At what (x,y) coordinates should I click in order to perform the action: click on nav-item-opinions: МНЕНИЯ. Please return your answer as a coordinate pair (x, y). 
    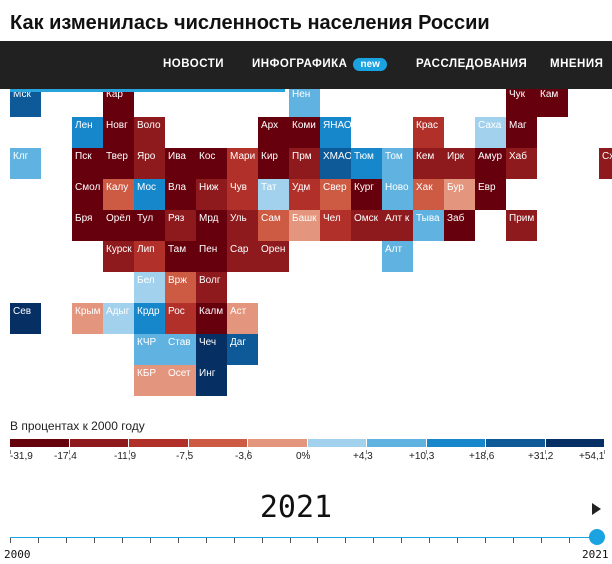
    Looking at the image, I should click on (577, 64).